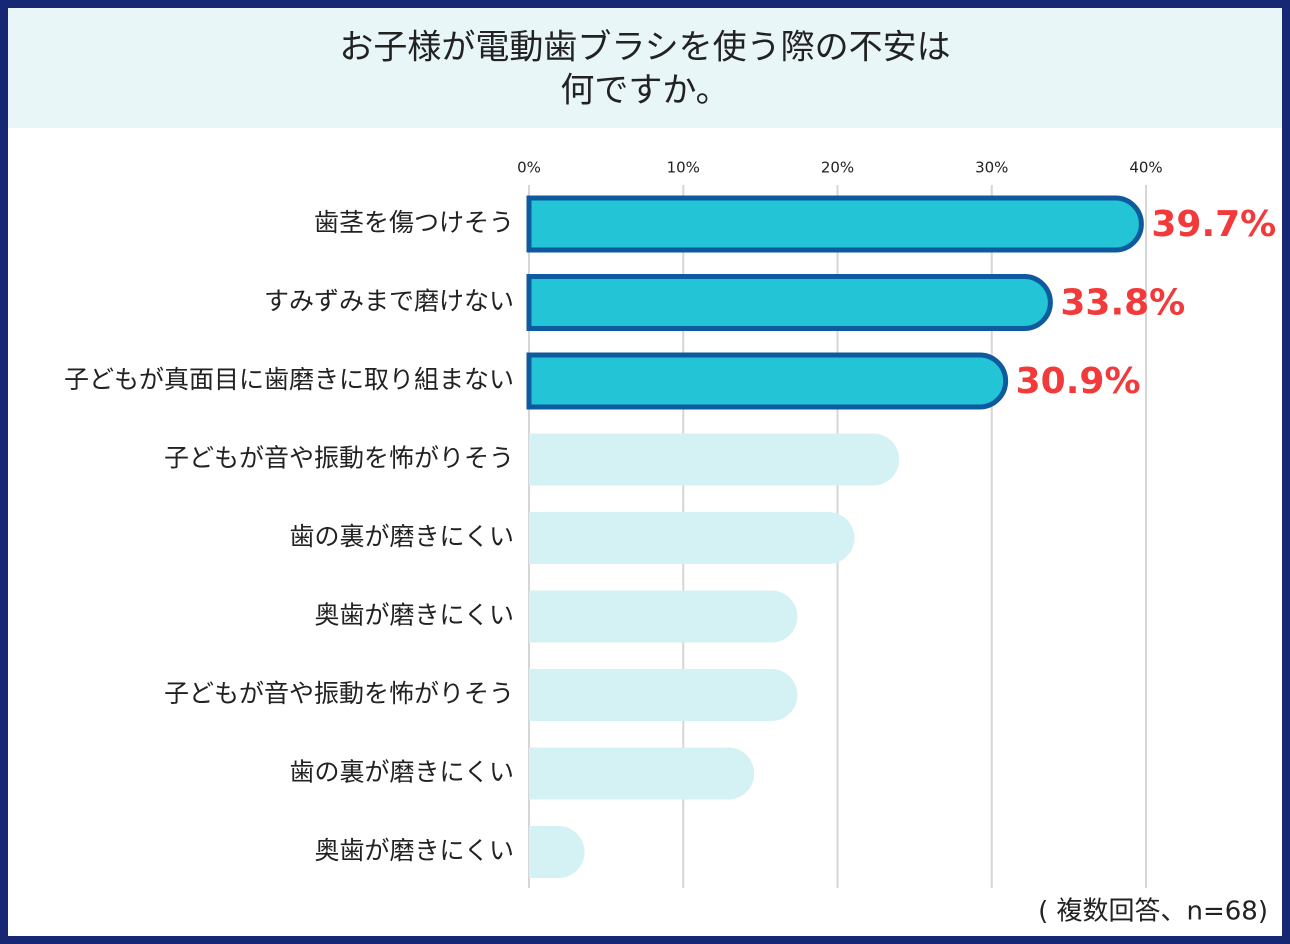 This screenshot has width=1290, height=944. What do you see at coordinates (991, 168) in the screenshot?
I see `x-tick-label: 30%` at bounding box center [991, 168].